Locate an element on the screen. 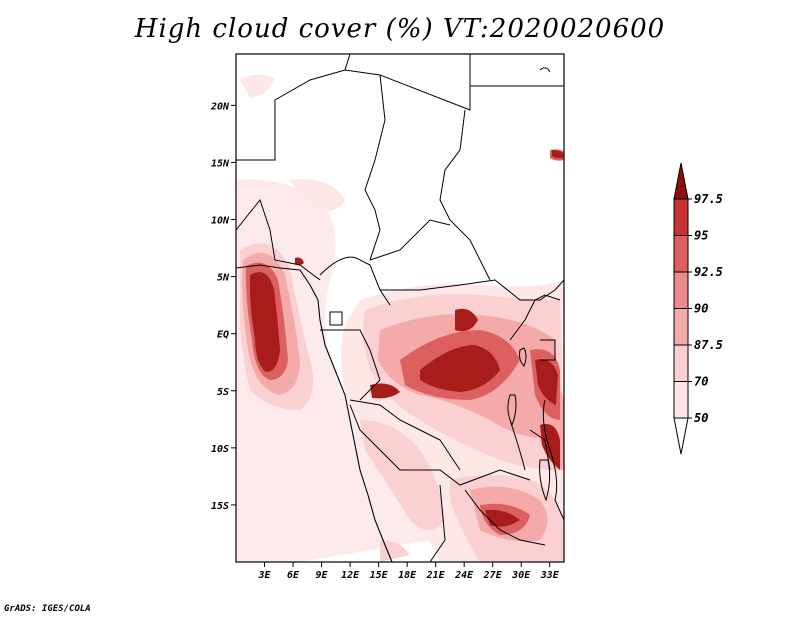  colorbar: 97.5 95 92.5 90 87.5 70 50 is located at coordinates (698, 308).